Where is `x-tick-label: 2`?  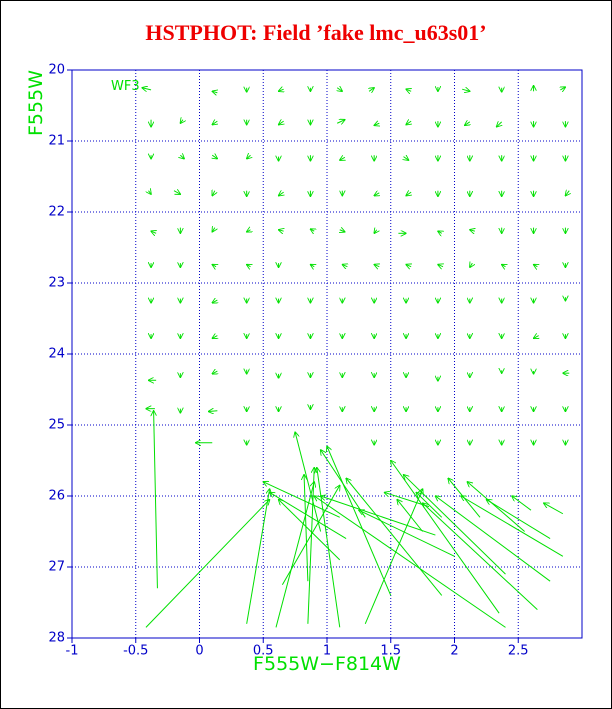
x-tick-label: 2 is located at coordinates (454, 651).